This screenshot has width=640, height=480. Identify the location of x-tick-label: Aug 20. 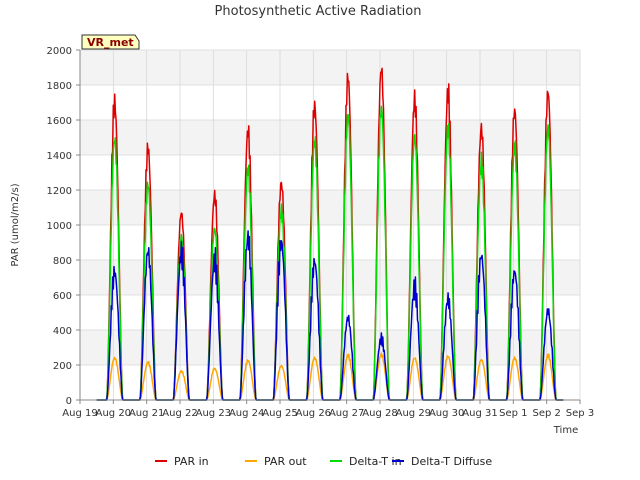
(113, 413).